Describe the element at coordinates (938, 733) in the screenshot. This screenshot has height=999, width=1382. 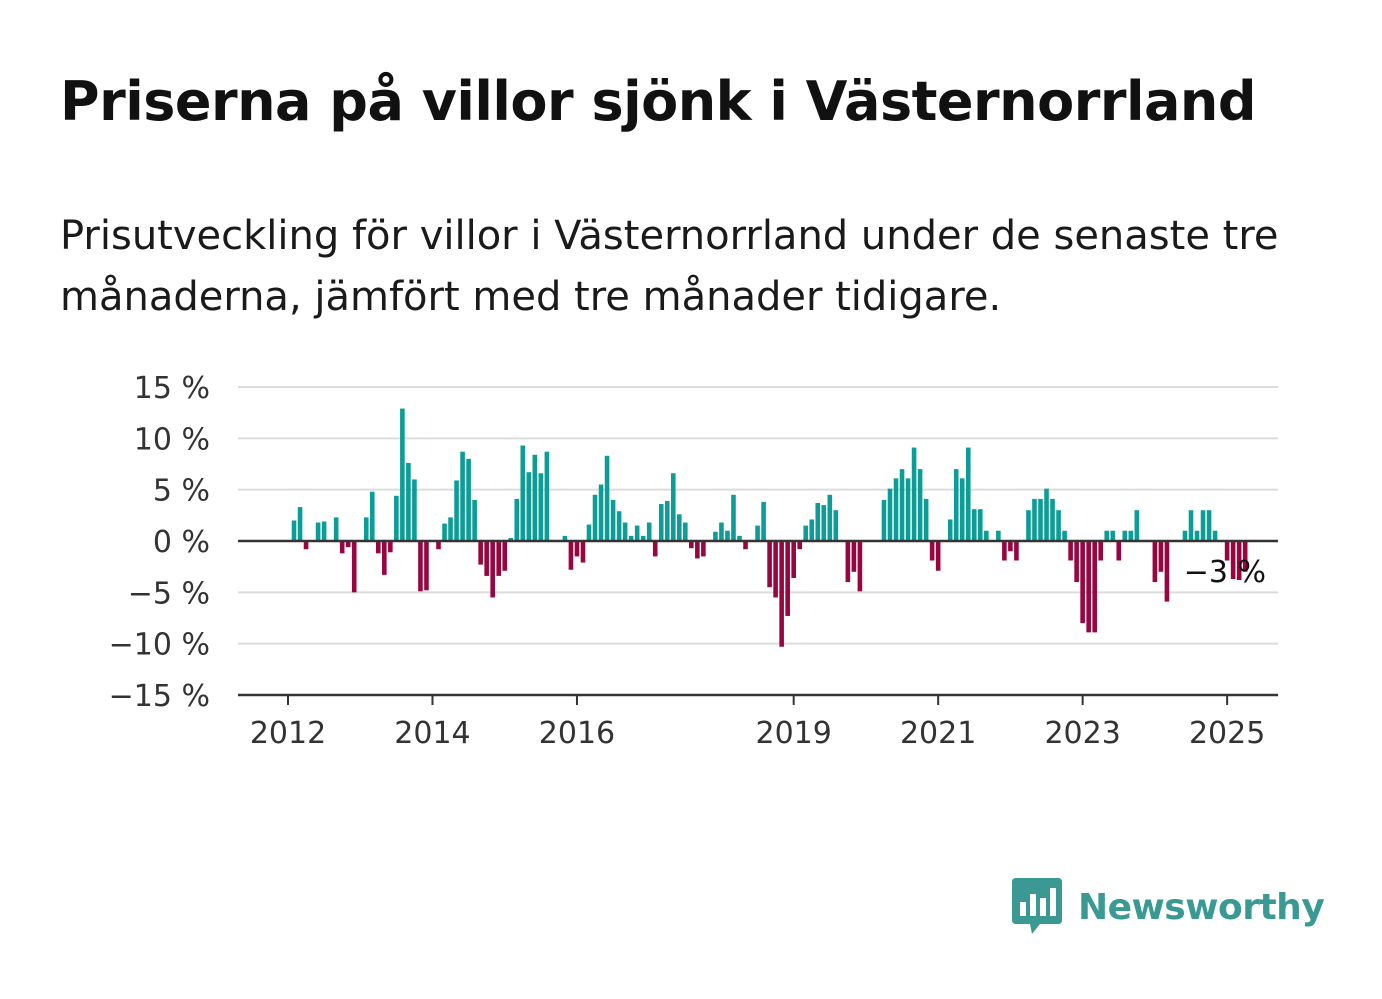
I see `x-tick-label: 2021` at that location.